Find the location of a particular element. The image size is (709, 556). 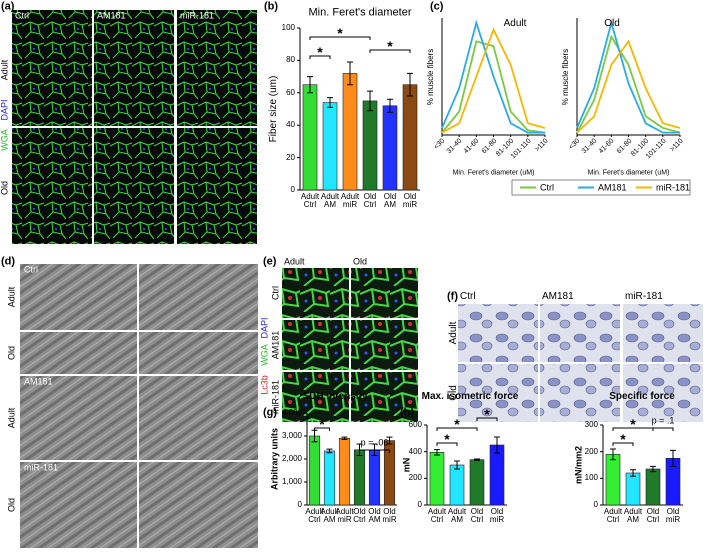

y-axis-label: Arbitrary units is located at coordinates (274, 459).